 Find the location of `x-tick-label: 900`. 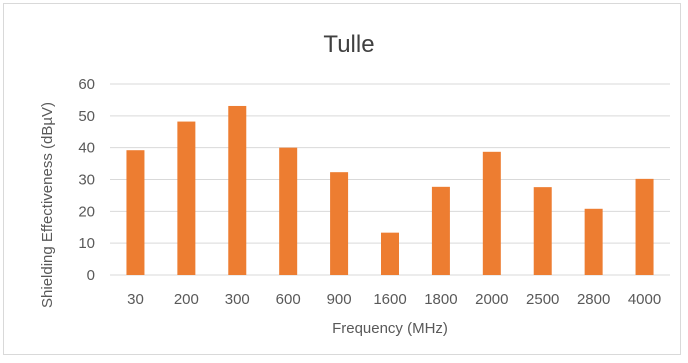

x-tick-label: 900 is located at coordinates (339, 299).